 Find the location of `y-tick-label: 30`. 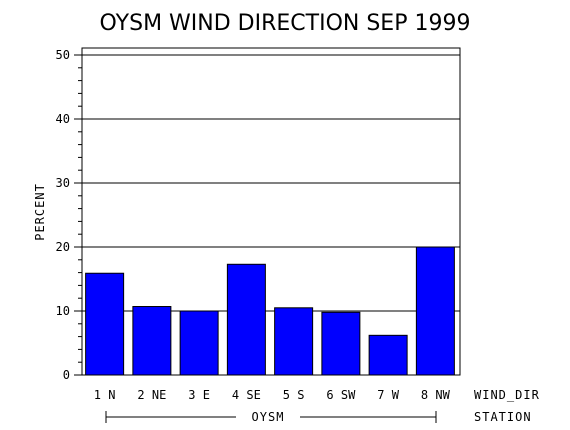

y-tick-label: 30 is located at coordinates (63, 183).